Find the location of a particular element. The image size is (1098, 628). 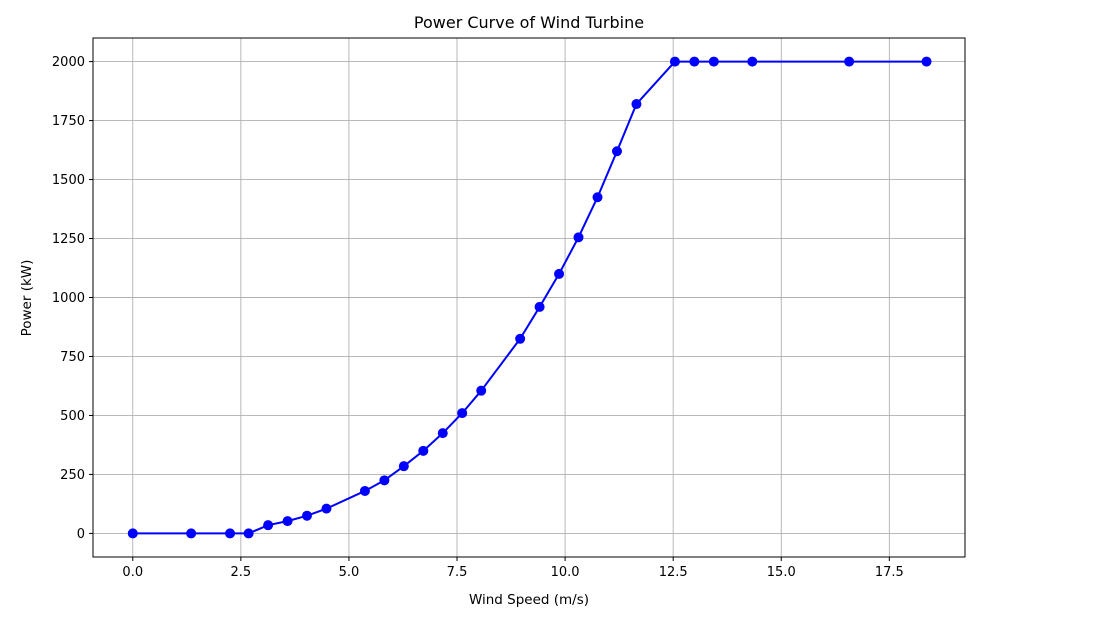

y-tick-label: 1500 is located at coordinates (68, 180).